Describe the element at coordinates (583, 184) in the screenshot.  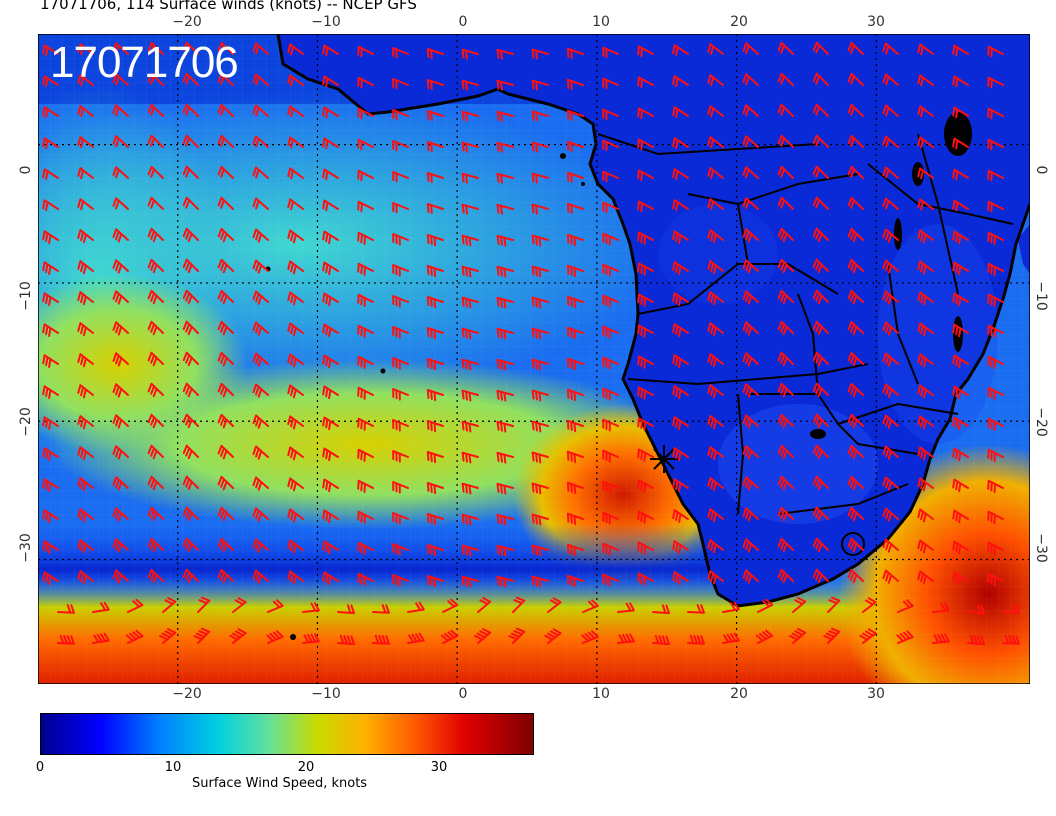
I see `island` at that location.